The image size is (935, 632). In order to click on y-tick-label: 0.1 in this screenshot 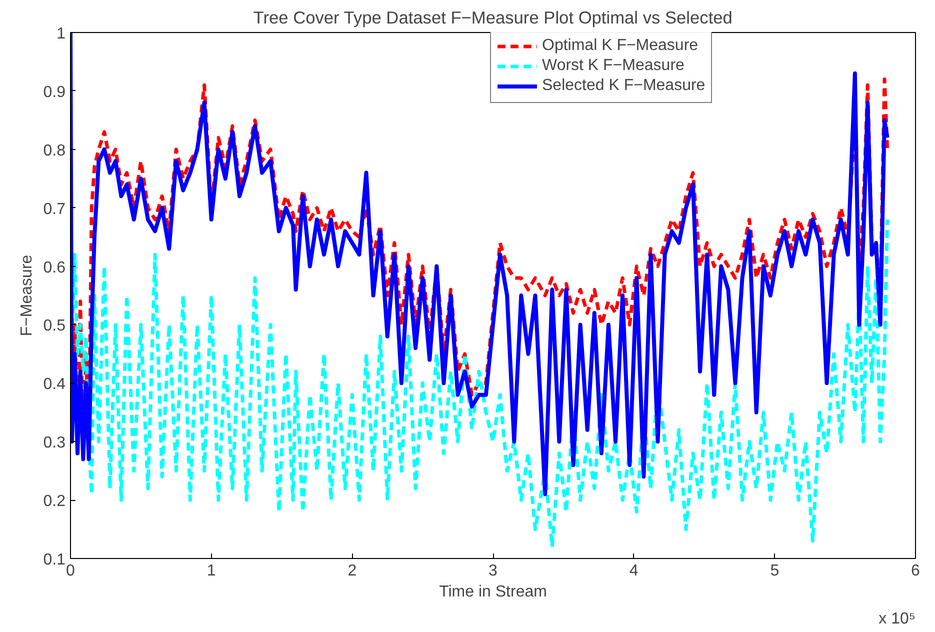, I will do `click(54, 560)`.